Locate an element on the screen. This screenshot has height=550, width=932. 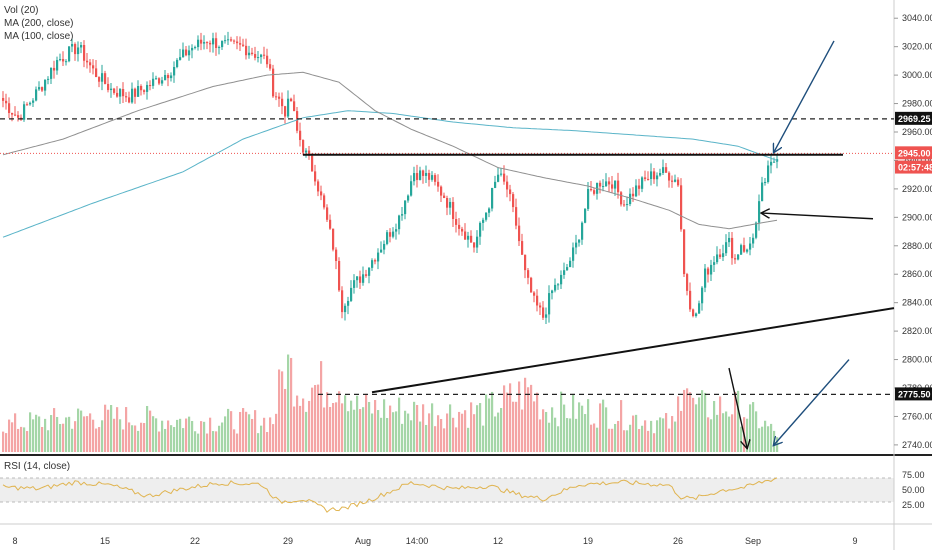
price-label-text: 02:57:48 is located at coordinates (915, 168).